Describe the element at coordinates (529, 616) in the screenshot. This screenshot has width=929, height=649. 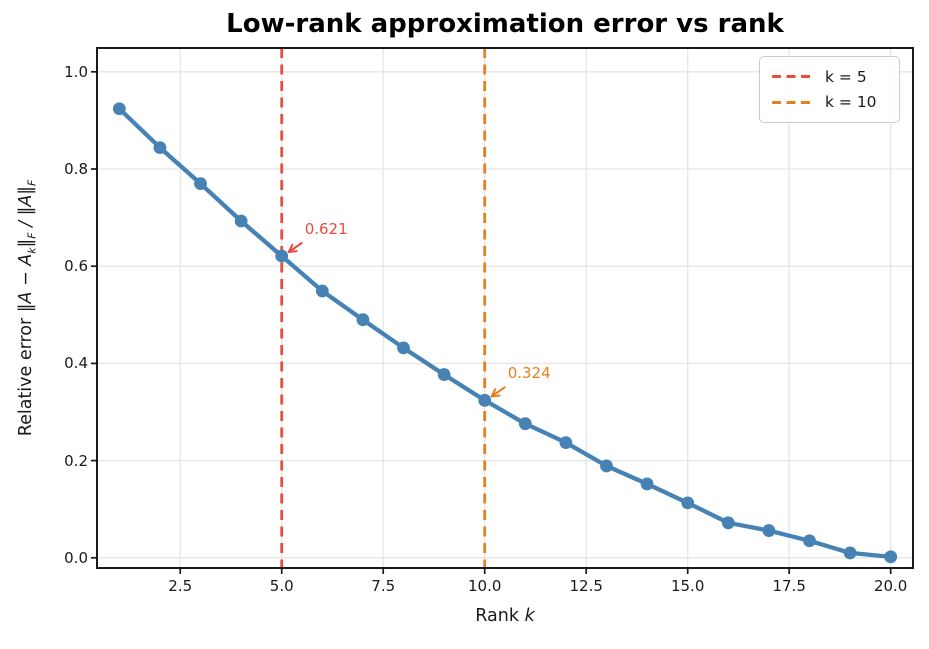
I see `xlabel-variable: k` at that location.